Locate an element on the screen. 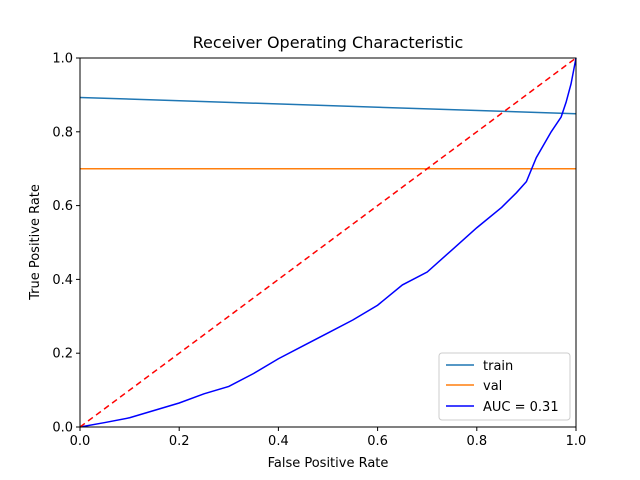 The height and width of the screenshot is (480, 640). x-tick-label: 0.4 is located at coordinates (278, 441).